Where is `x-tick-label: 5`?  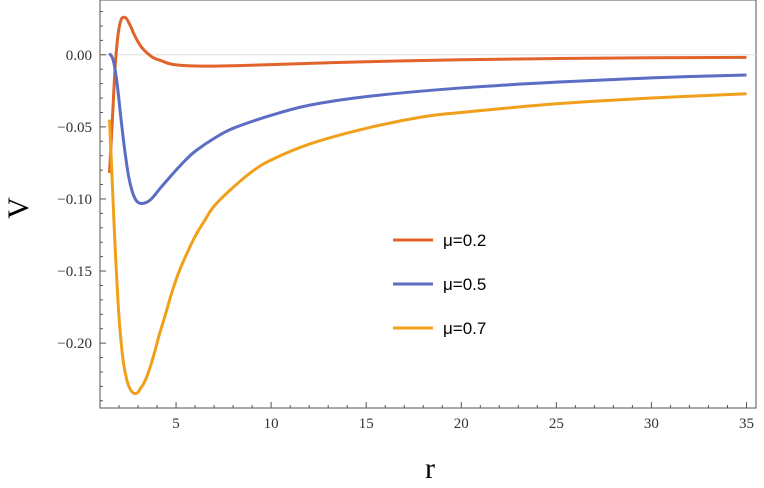
x-tick-label: 5 is located at coordinates (176, 424).